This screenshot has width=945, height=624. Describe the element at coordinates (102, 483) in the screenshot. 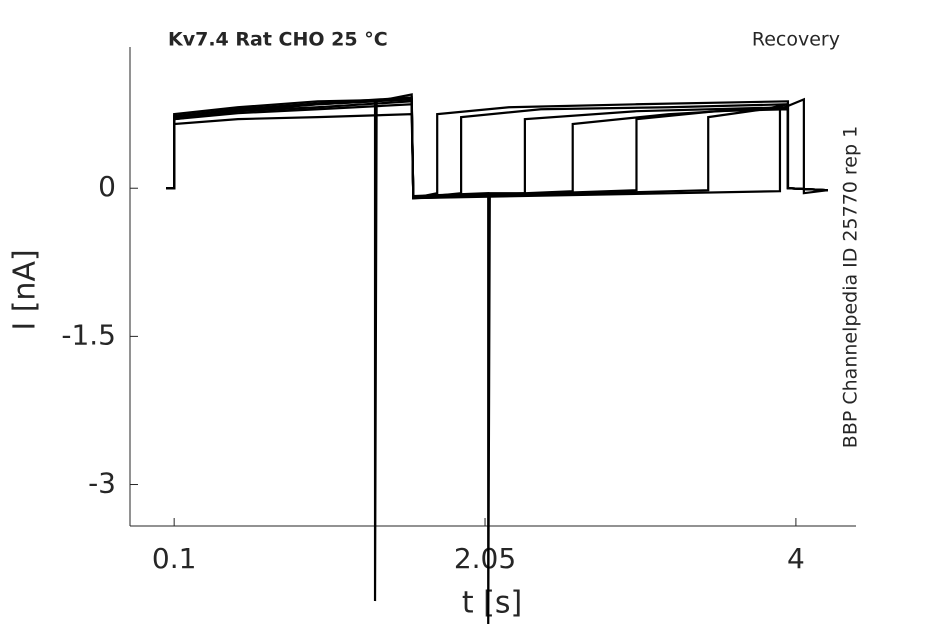

I see `y-tick-label: -3` at that location.